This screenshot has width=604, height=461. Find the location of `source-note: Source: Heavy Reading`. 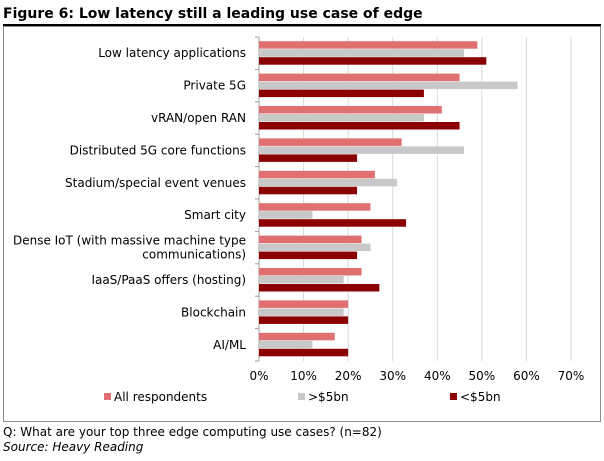

source-note: Source: Heavy Reading is located at coordinates (73, 447).